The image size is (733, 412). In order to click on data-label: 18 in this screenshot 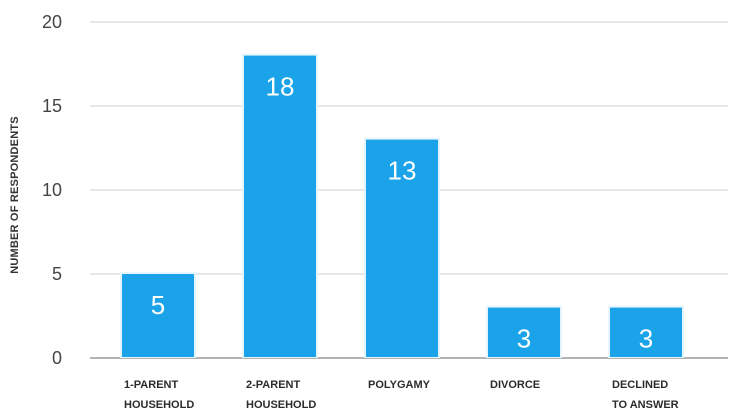, I will do `click(280, 87)`.